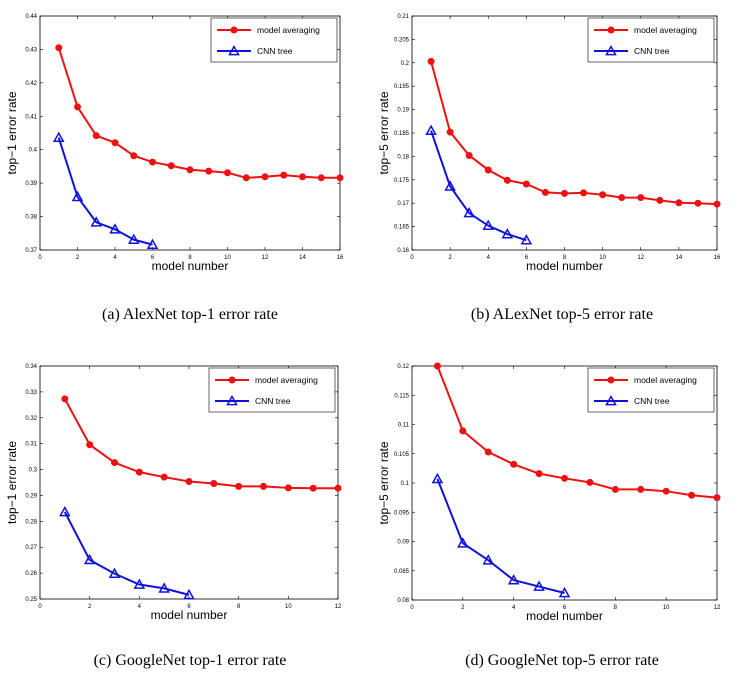 The image size is (738, 674). What do you see at coordinates (31, 548) in the screenshot?
I see `y-tick-label: 0.27` at bounding box center [31, 548].